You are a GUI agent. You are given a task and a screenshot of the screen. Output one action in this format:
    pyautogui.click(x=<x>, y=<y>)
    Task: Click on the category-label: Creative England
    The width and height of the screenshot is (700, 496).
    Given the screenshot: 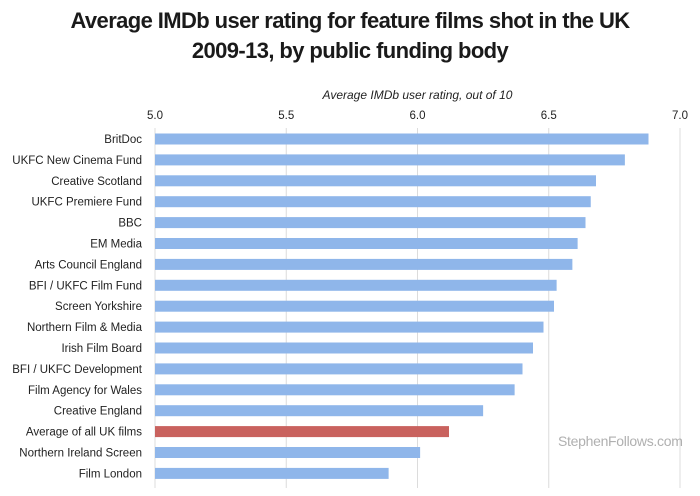 What is the action you would take?
    pyautogui.click(x=98, y=412)
    